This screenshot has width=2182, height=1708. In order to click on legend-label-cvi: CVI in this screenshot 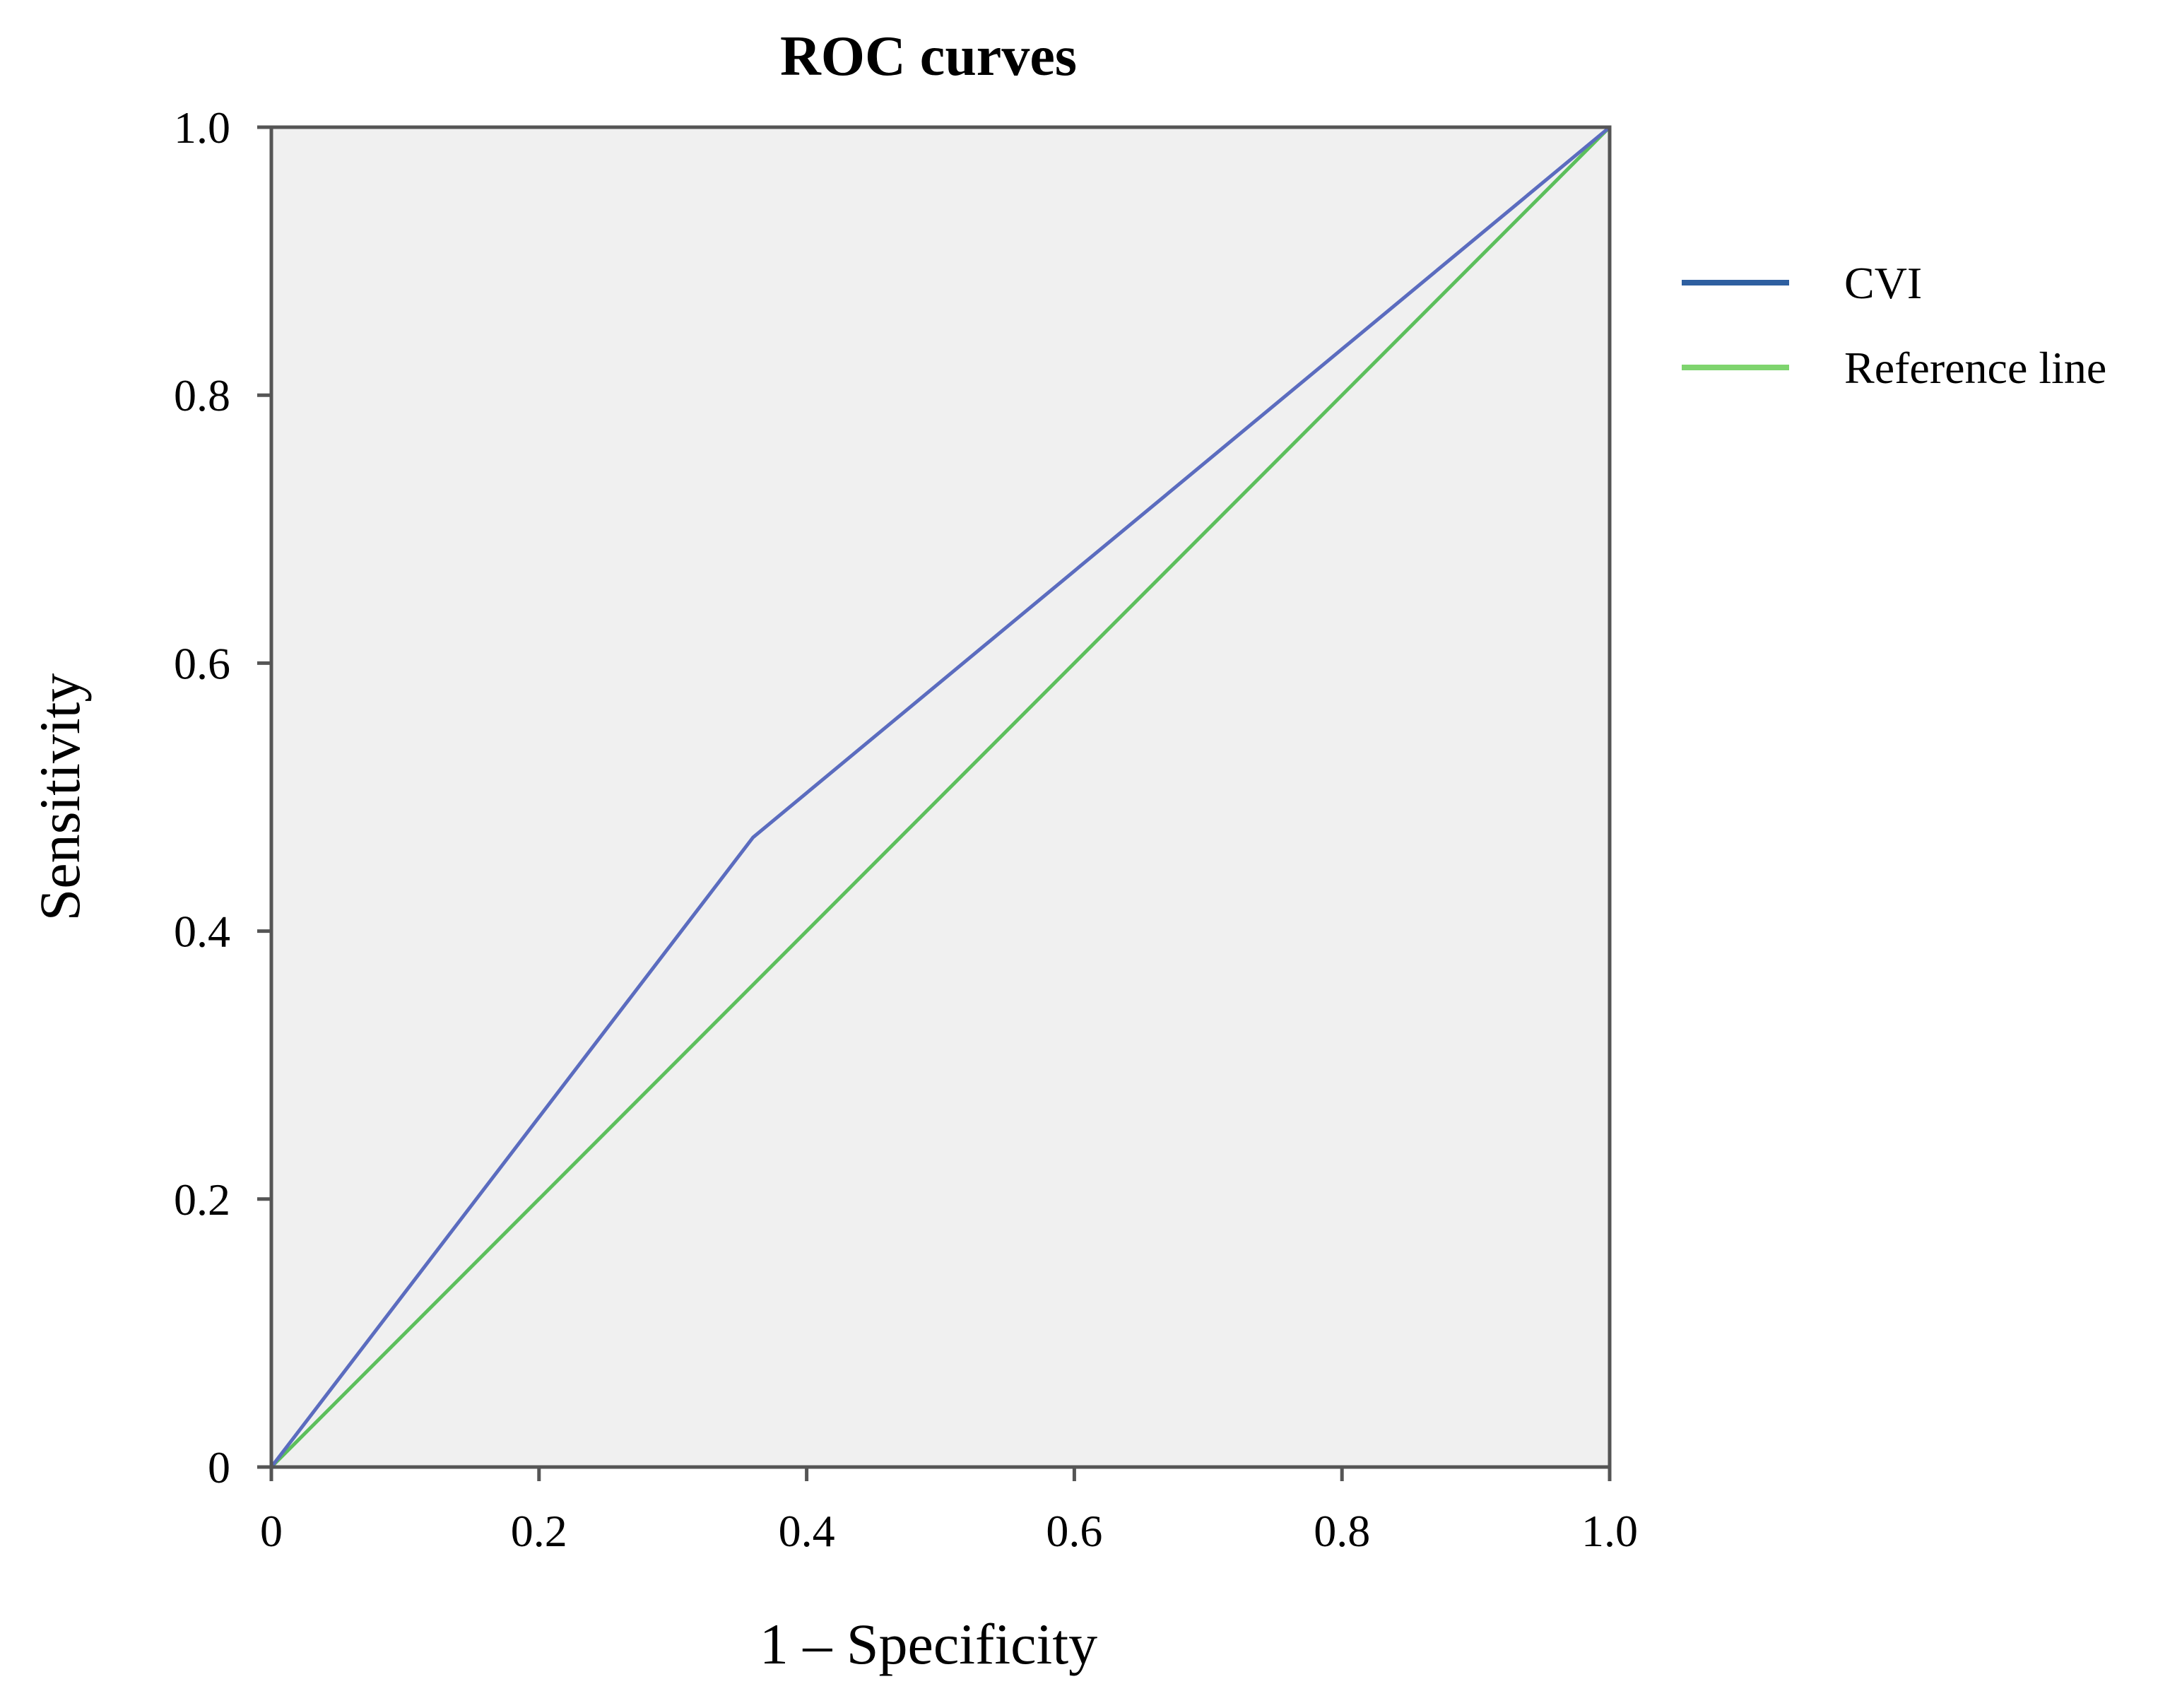, I will do `click(1883, 283)`.